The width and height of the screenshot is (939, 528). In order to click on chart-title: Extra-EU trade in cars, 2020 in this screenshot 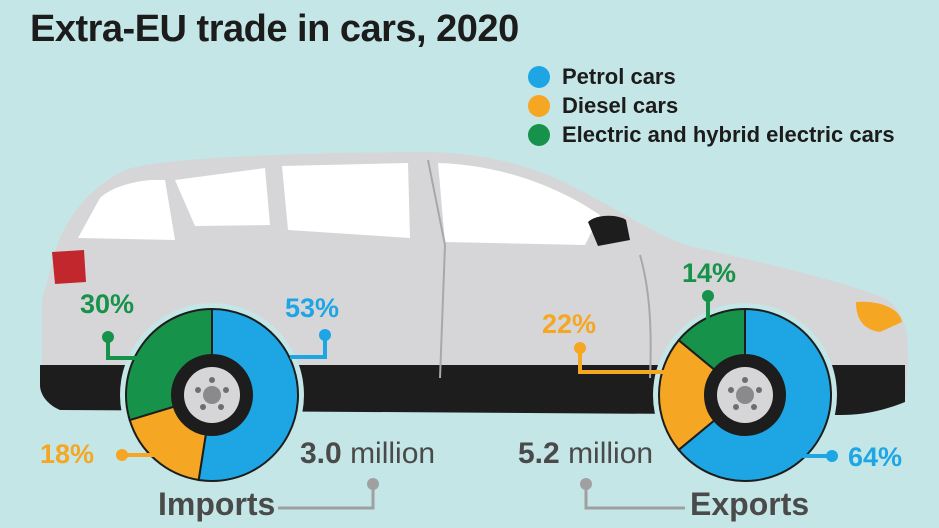, I will do `click(274, 29)`.